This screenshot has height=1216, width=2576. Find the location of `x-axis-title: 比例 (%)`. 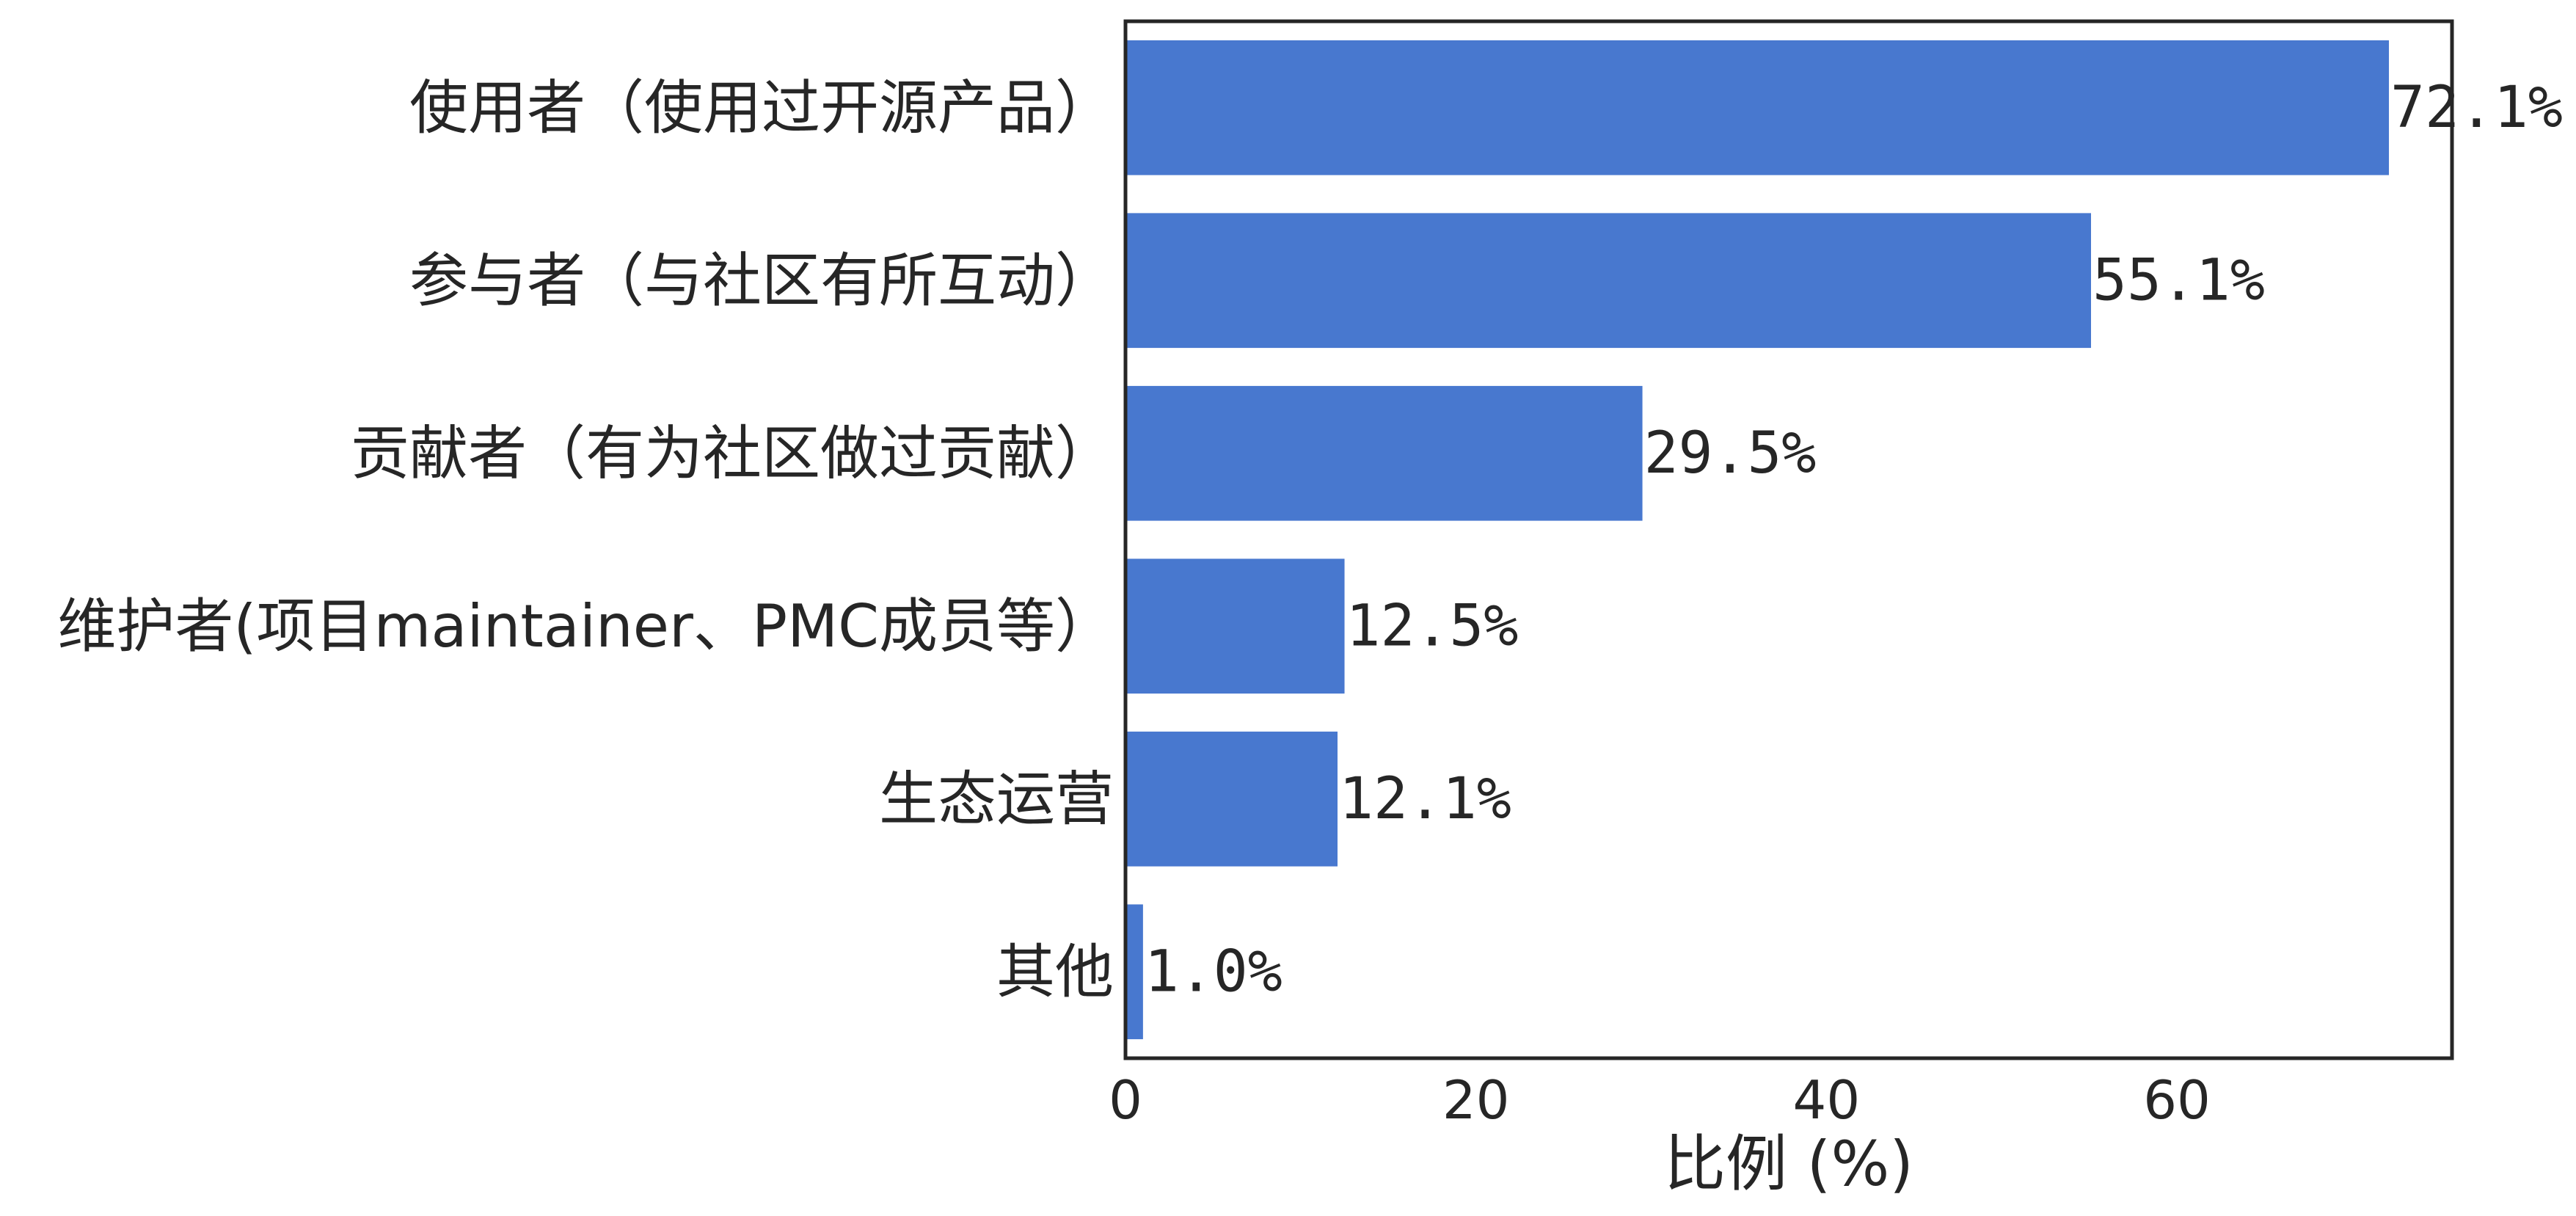

x-axis-title: 比例 (%) is located at coordinates (1788, 1164).